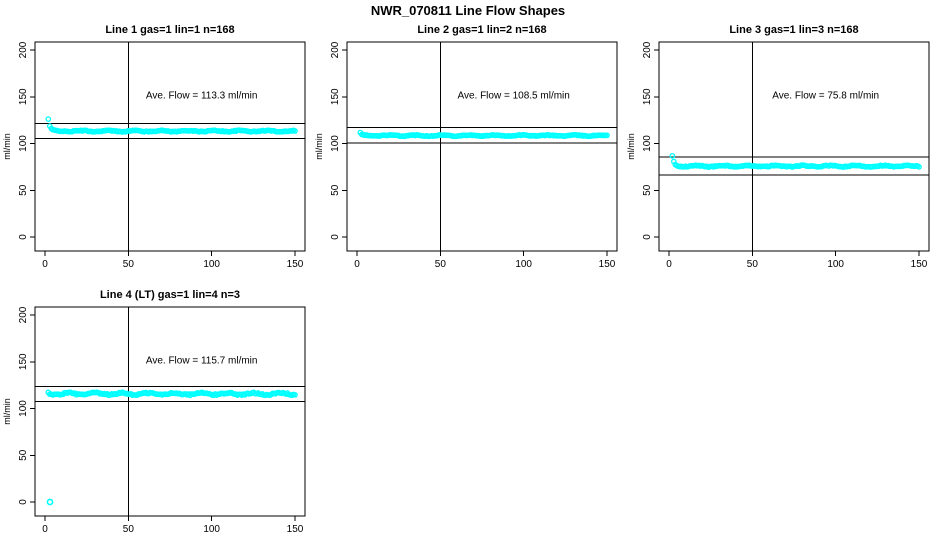 The image size is (936, 540). Describe the element at coordinates (513, 96) in the screenshot. I see `avg-flow-annotation: Ave. Flow = 108.5 ml/min` at that location.